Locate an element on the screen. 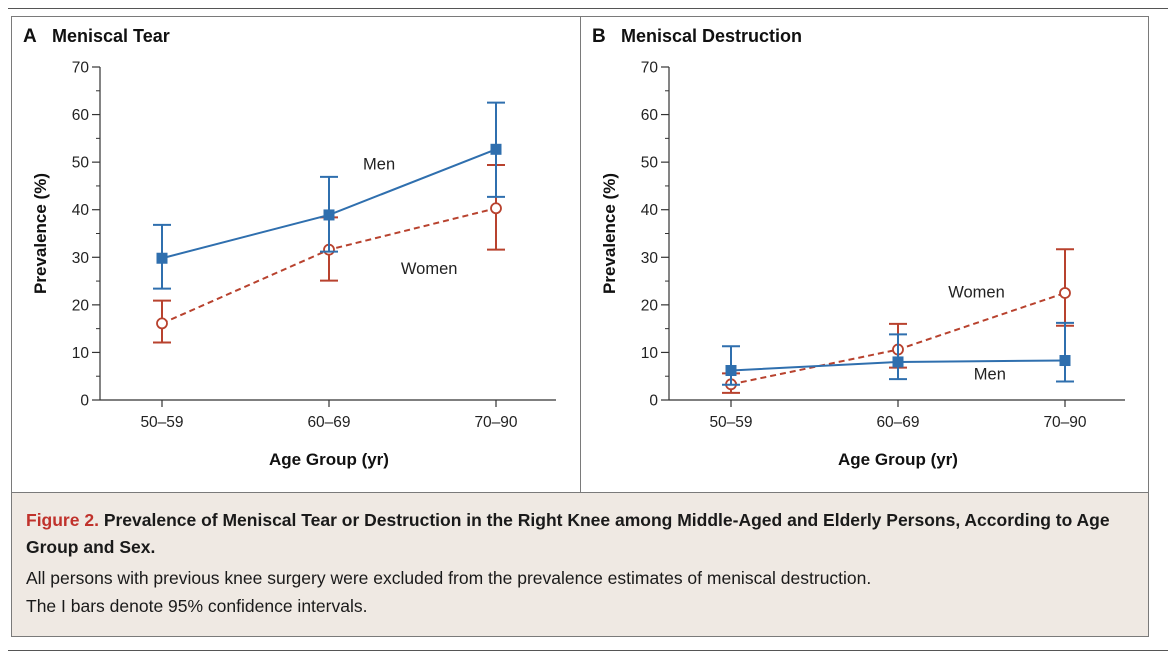 This screenshot has width=1176, height=662. panel-divider is located at coordinates (580, 254).